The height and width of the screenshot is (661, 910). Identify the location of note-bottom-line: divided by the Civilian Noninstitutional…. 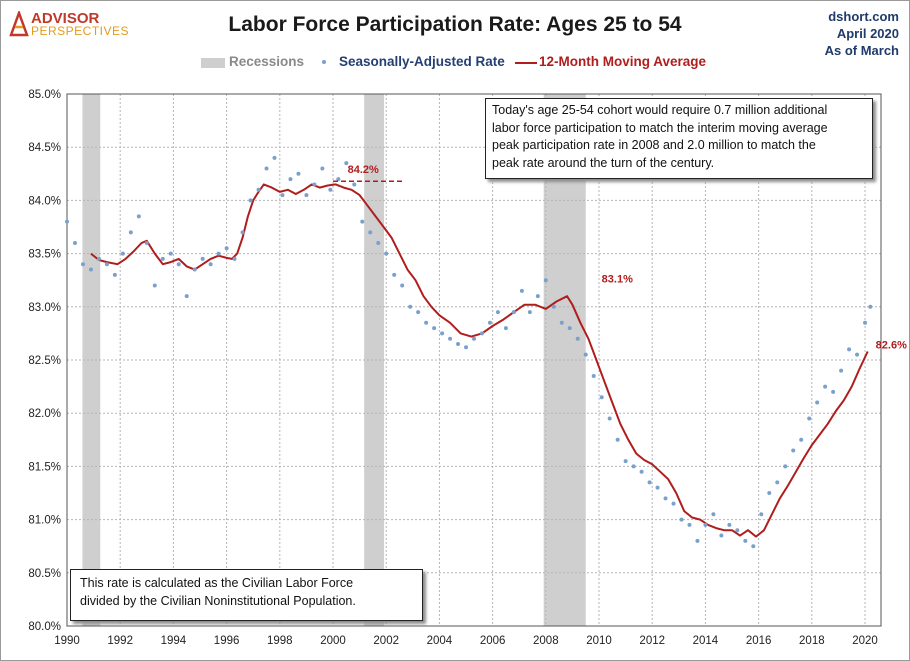
(218, 600).